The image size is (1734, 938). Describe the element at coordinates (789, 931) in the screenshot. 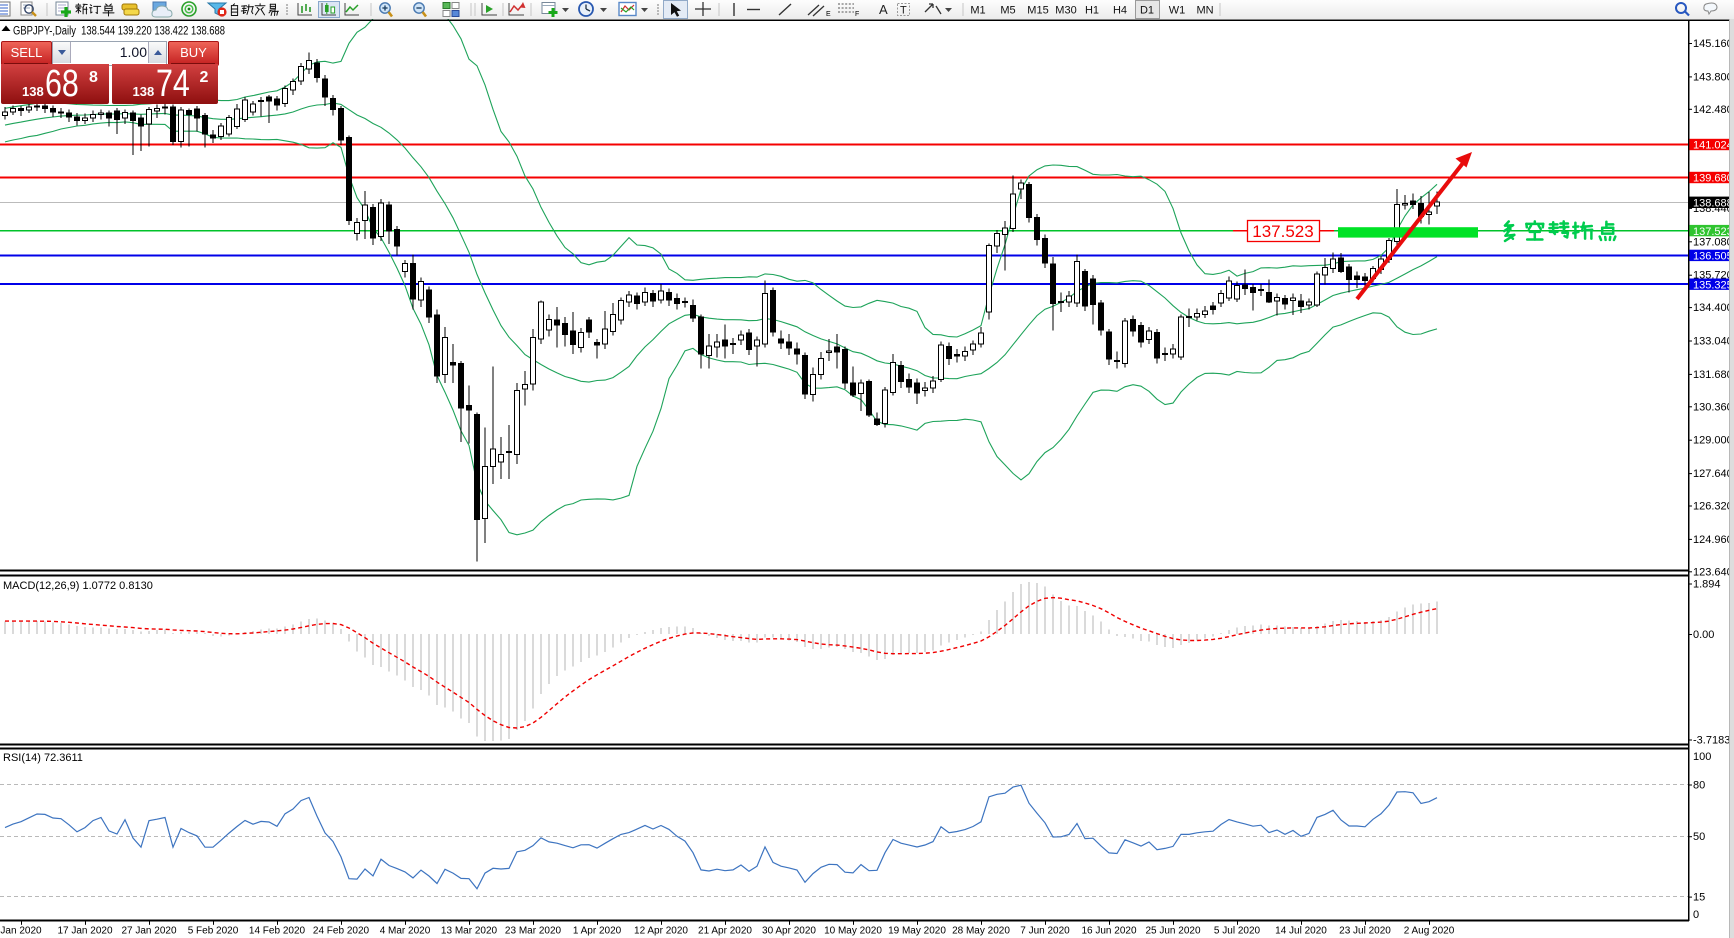

I see `svg-text: 30 Apr 2020` at that location.